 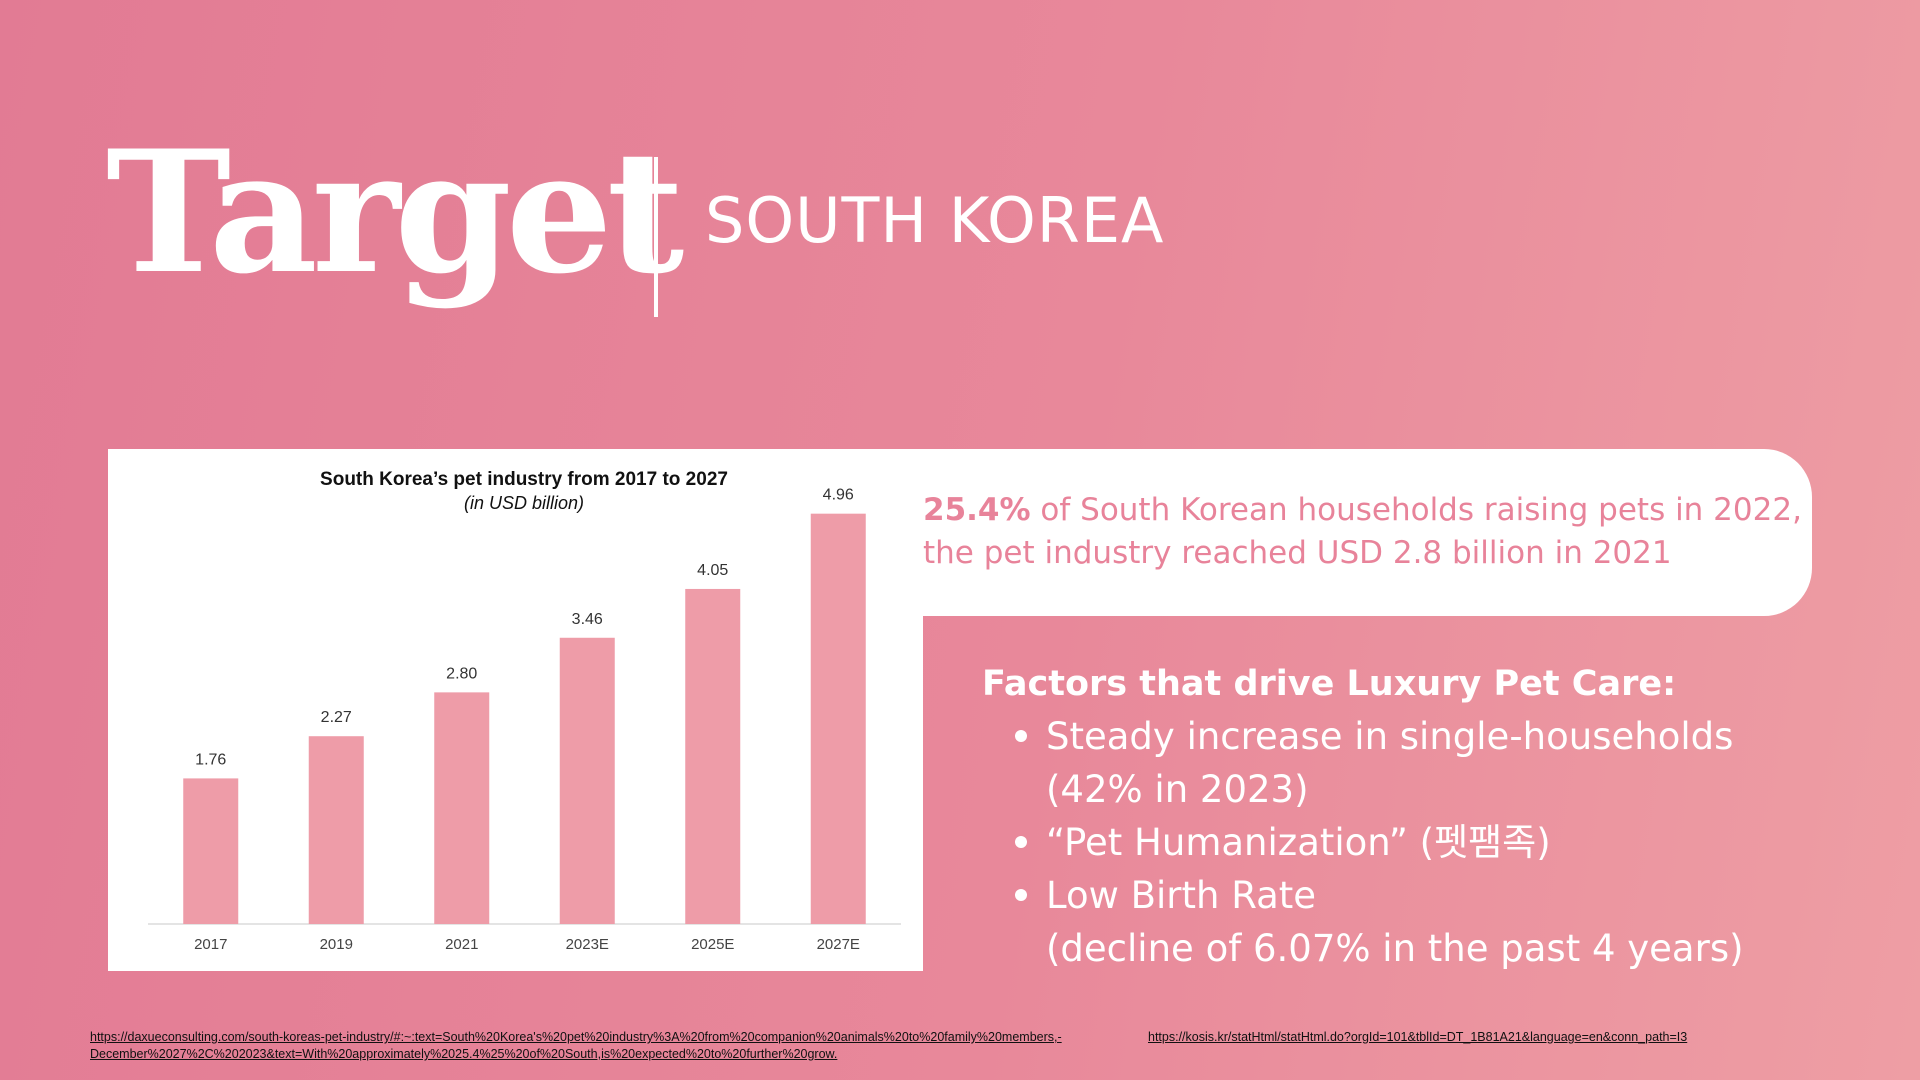 I want to click on x-tick-label: 2021, so click(x=461, y=944).